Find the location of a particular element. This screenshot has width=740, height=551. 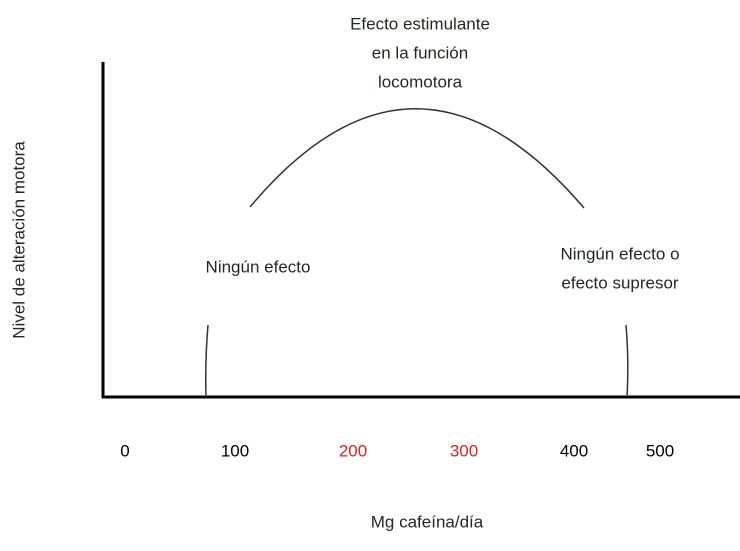

annotation: efecto supresor is located at coordinates (620, 282).